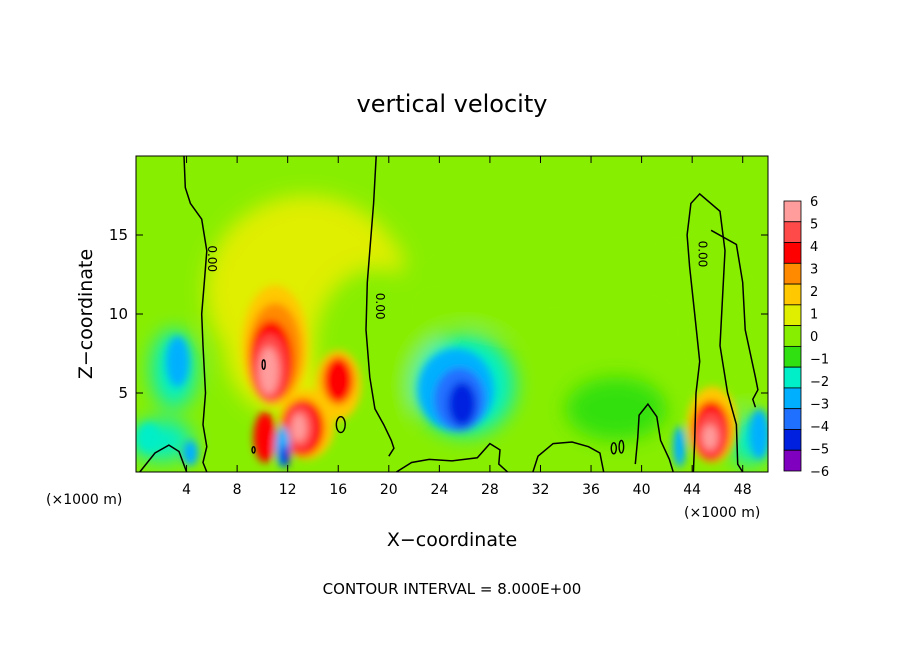 Image resolution: width=904 pixels, height=654 pixels. What do you see at coordinates (819, 472) in the screenshot?
I see `colorbar-label: −6` at bounding box center [819, 472].